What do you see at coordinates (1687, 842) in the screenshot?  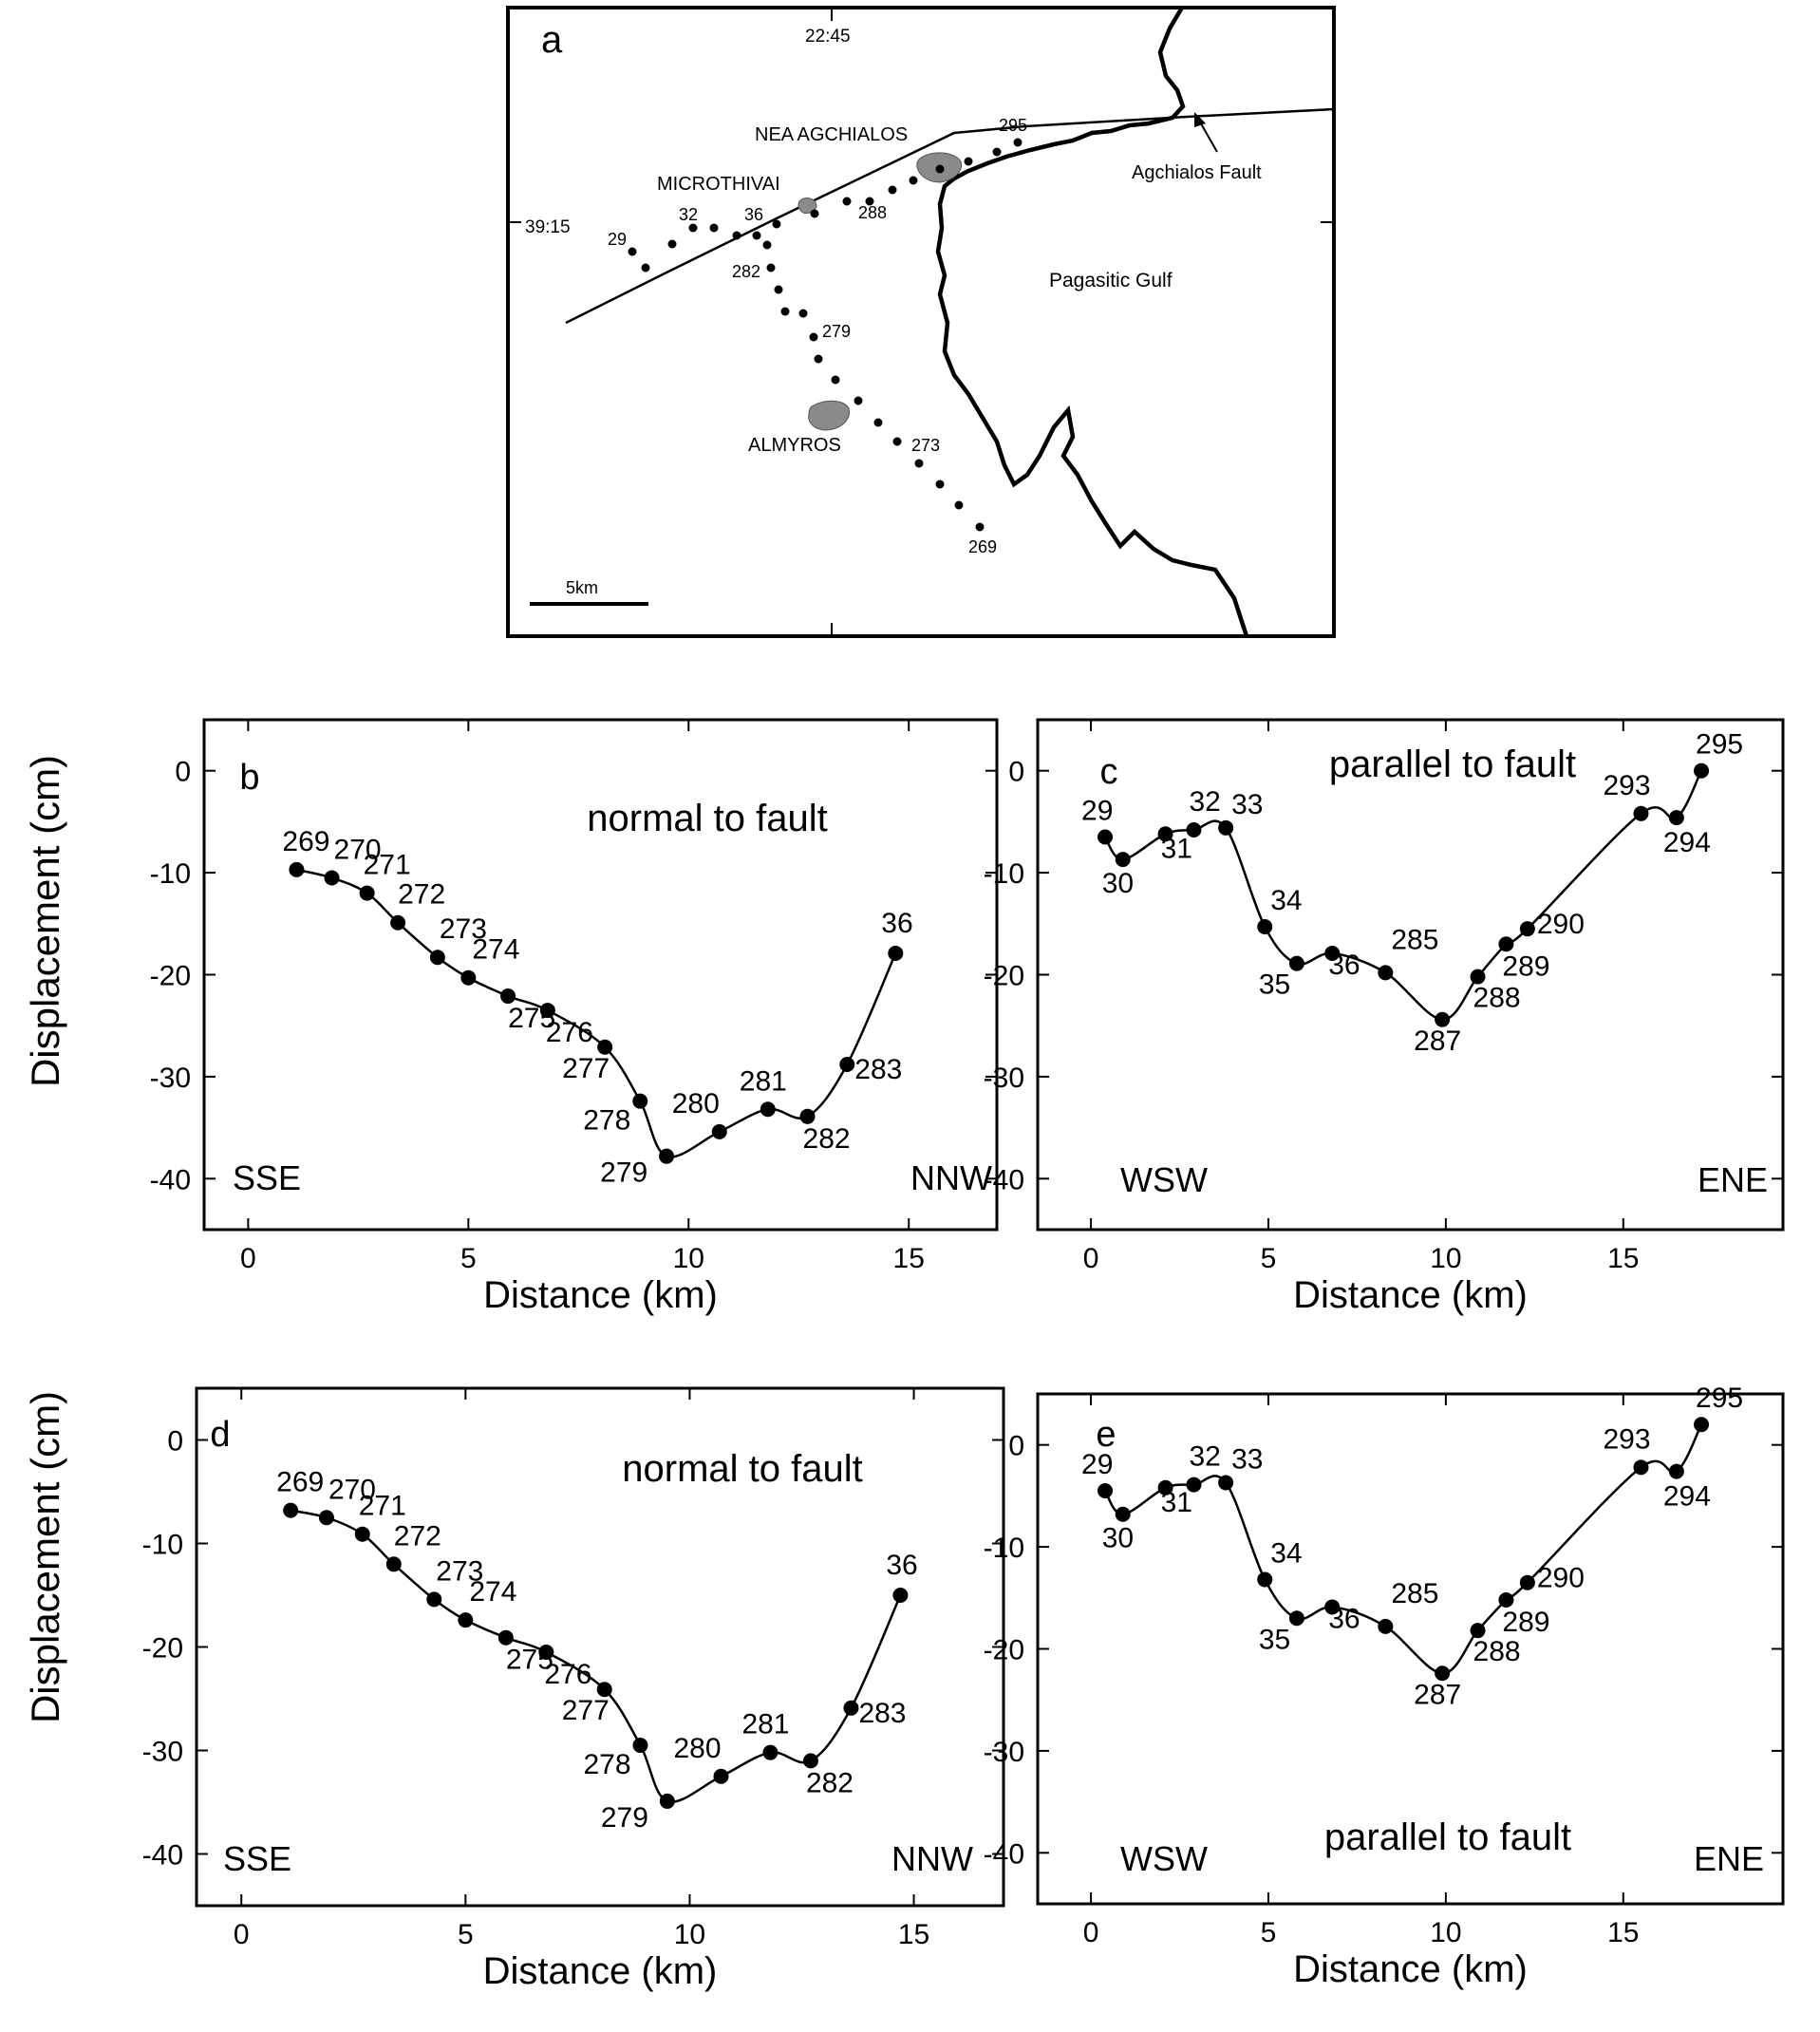 I see `data-label: 294` at bounding box center [1687, 842].